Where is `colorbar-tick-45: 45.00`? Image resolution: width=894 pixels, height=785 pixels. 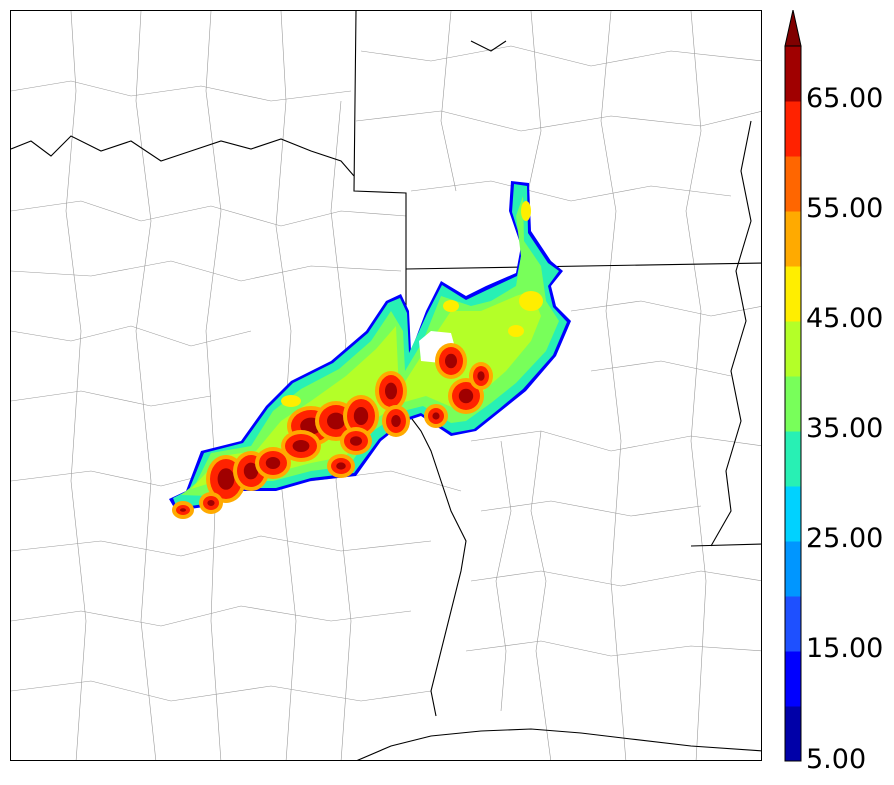 colorbar-tick-45: 45.00 is located at coordinates (845, 318).